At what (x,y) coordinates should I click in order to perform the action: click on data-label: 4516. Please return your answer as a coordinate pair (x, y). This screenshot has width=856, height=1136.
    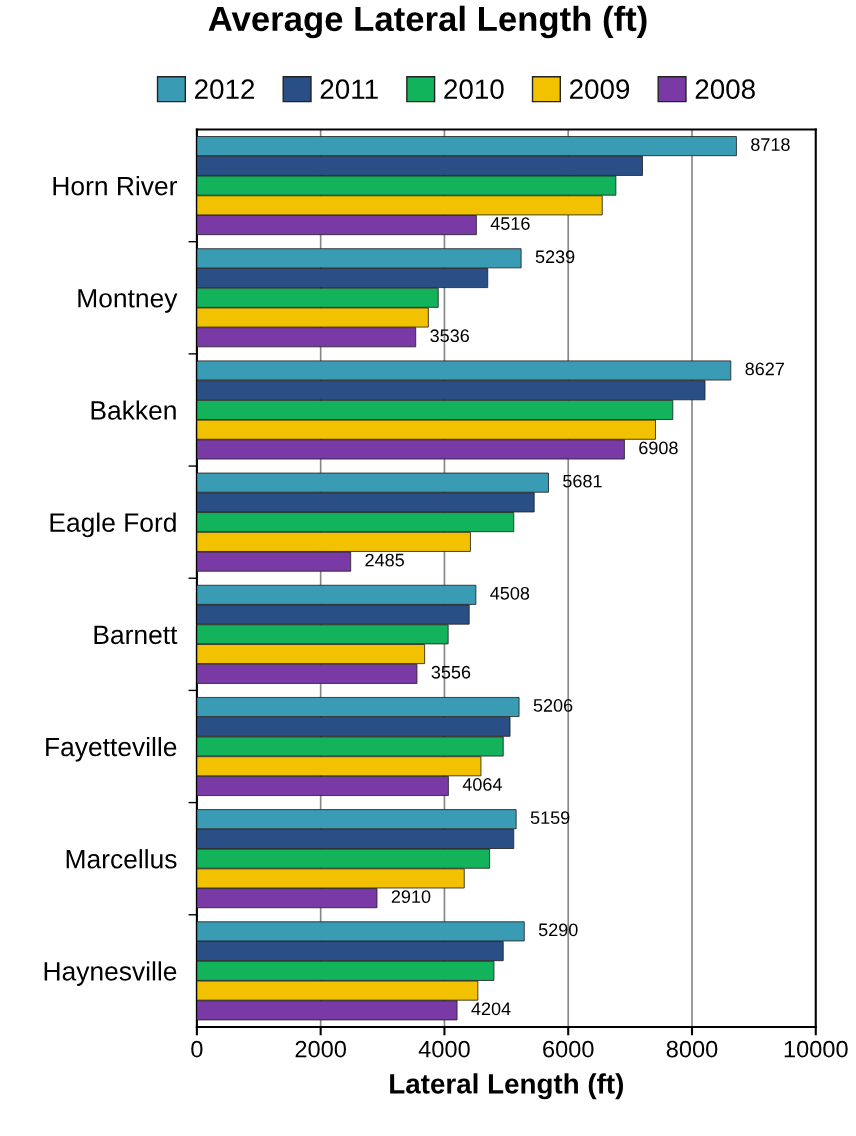
    Looking at the image, I should click on (510, 223).